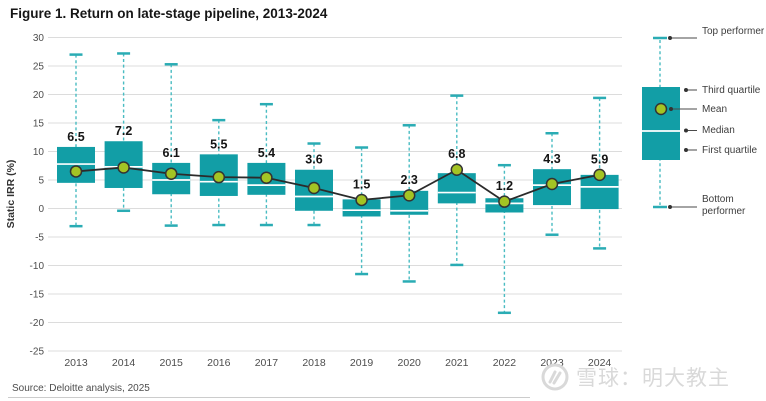 Image resolution: width=766 pixels, height=401 pixels. Describe the element at coordinates (661, 109) in the screenshot. I see `legend-mean-dot` at that location.